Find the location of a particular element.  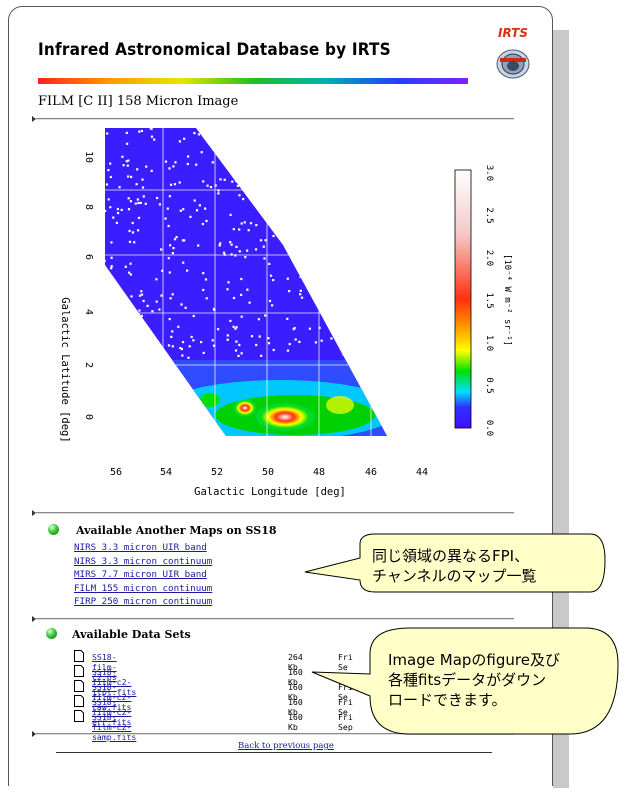

map-link: FIRP 250 micron continuum is located at coordinates (143, 601).